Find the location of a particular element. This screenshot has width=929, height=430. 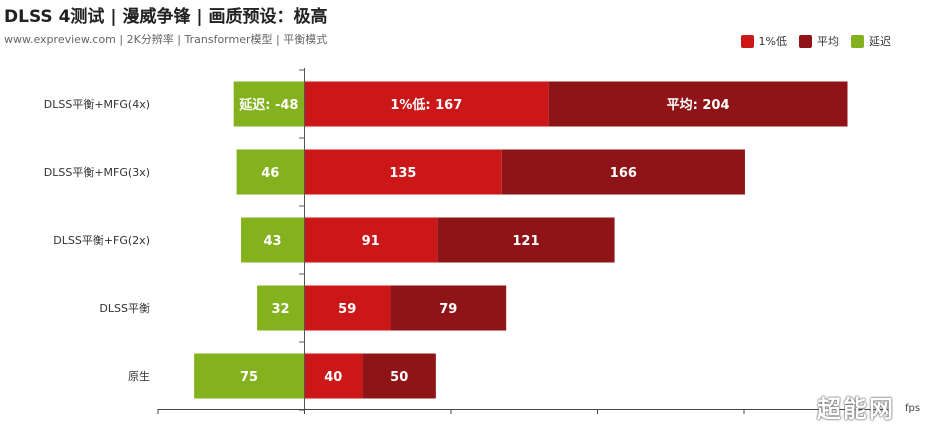

watermark: 超能网 is located at coordinates (856, 409).